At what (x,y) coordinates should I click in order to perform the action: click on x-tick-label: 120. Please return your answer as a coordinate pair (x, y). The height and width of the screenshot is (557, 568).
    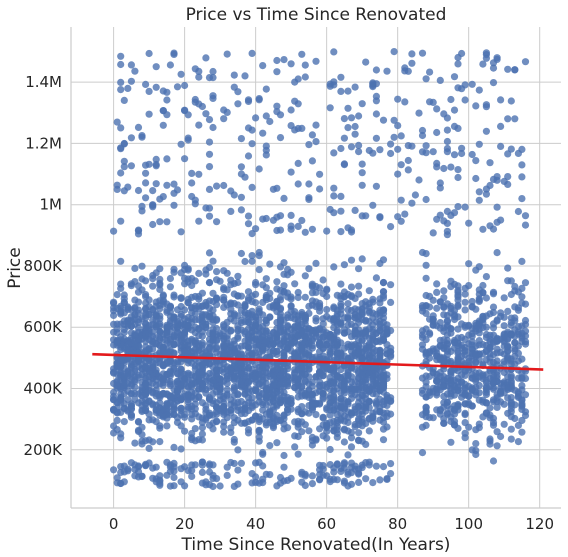
    Looking at the image, I should click on (539, 524).